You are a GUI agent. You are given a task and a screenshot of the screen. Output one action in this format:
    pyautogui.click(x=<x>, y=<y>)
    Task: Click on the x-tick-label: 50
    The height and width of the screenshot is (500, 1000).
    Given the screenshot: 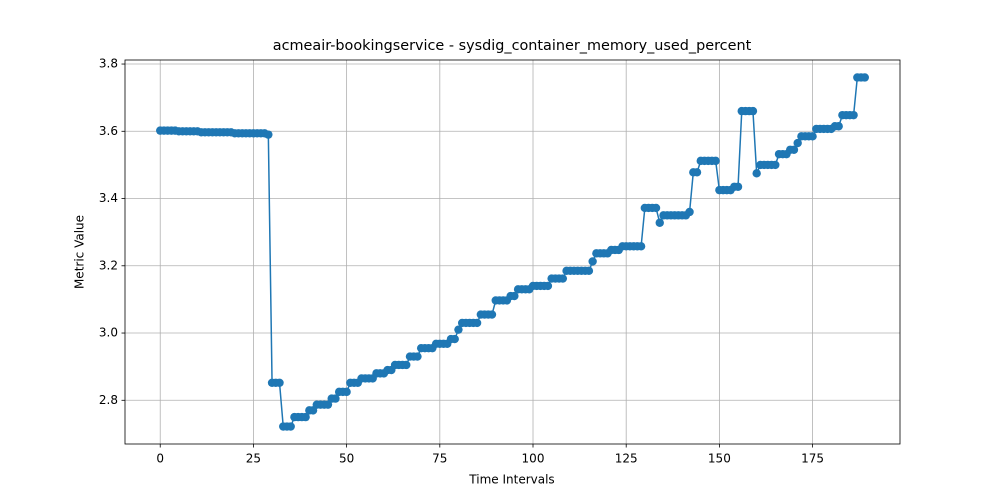 What is the action you would take?
    pyautogui.click(x=346, y=459)
    